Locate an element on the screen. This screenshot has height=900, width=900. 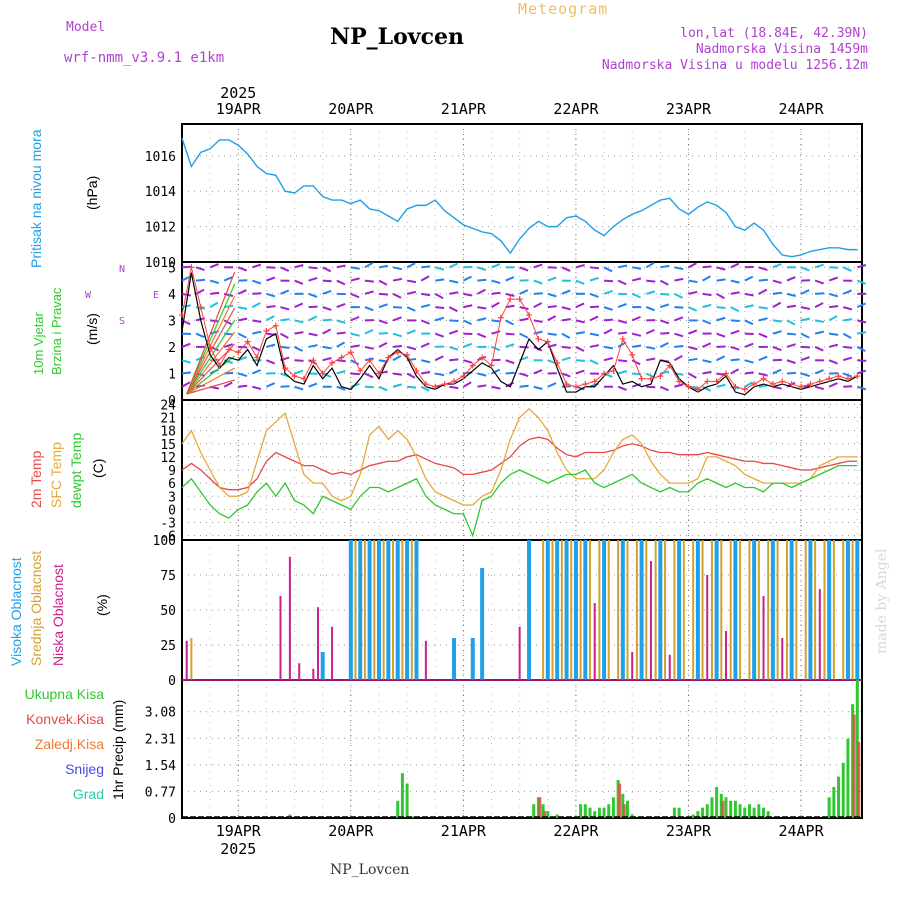
ytick-label: 50 is located at coordinates (168, 611).